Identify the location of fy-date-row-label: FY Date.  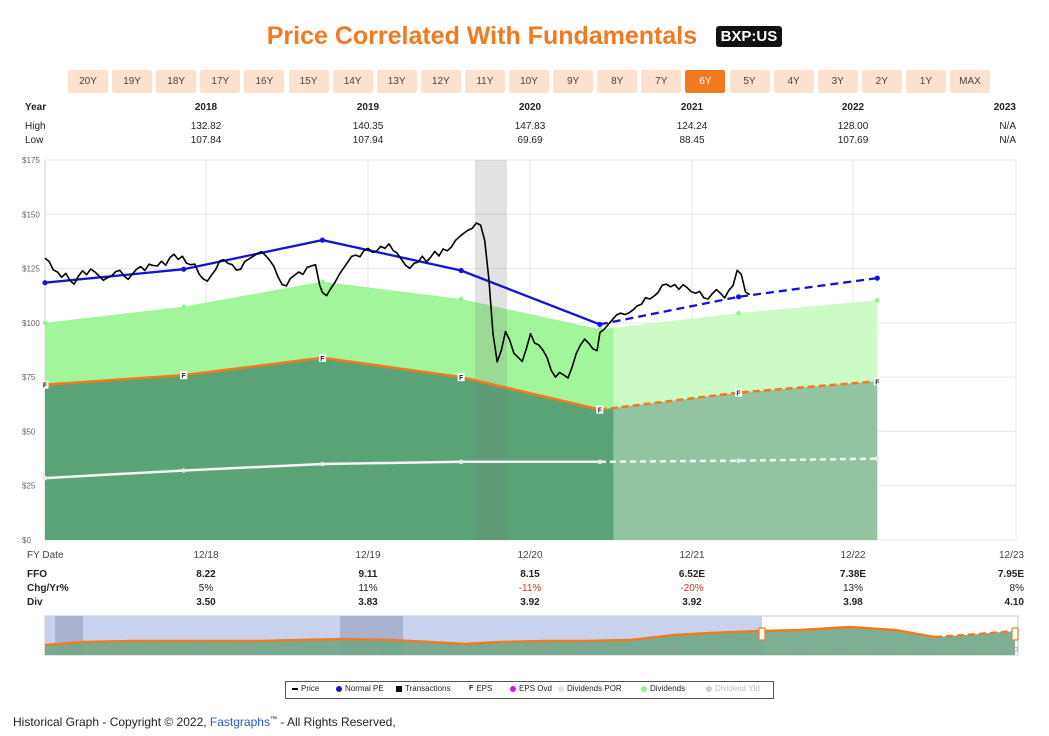
(45, 555).